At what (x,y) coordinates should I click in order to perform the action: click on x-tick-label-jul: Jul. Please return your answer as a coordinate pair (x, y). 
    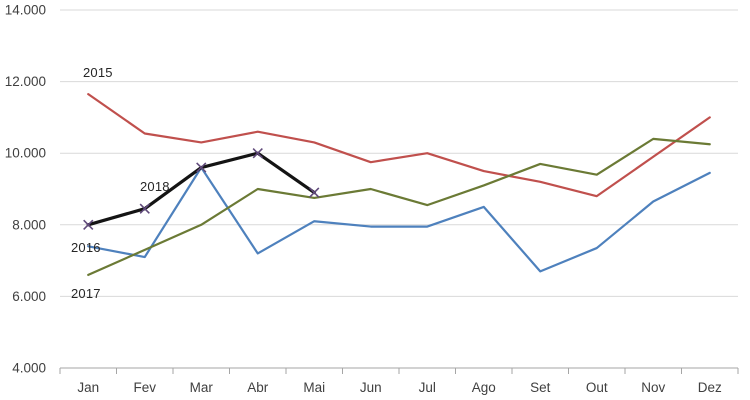
    Looking at the image, I should click on (427, 387).